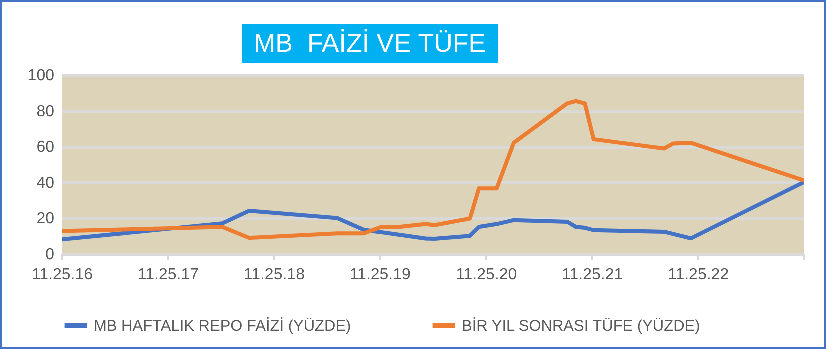  I want to click on y-tick-label: 60, so click(45, 147).